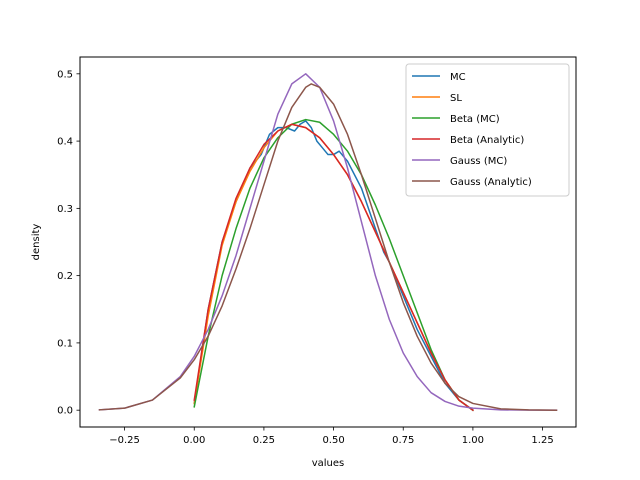  What do you see at coordinates (36, 242) in the screenshot?
I see `y-axis-label: density` at bounding box center [36, 242].